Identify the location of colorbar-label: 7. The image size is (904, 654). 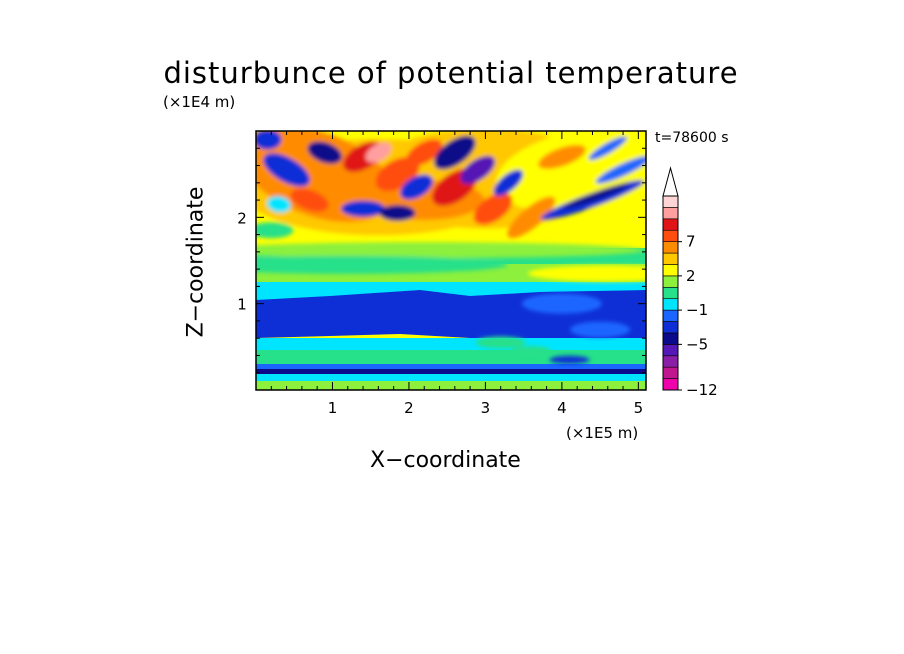
(691, 242).